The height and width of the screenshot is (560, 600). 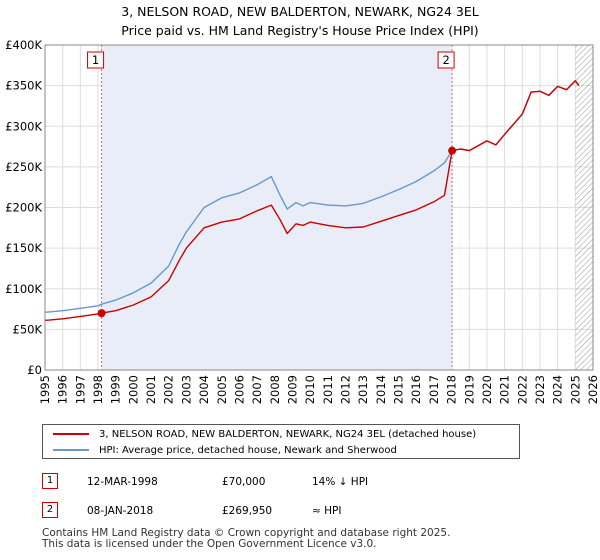 What do you see at coordinates (23, 45) in the screenshot?
I see `y-tick-label: £400K` at bounding box center [23, 45].